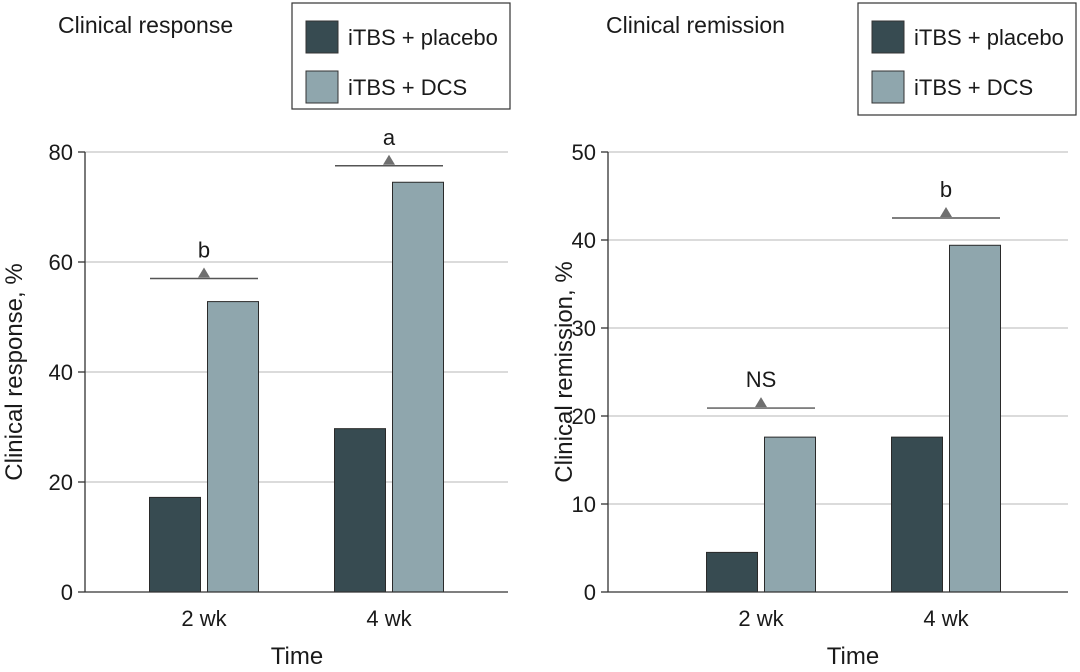 The image size is (1080, 672). I want to click on y-axis-title: Clinical remission, %, so click(564, 371).